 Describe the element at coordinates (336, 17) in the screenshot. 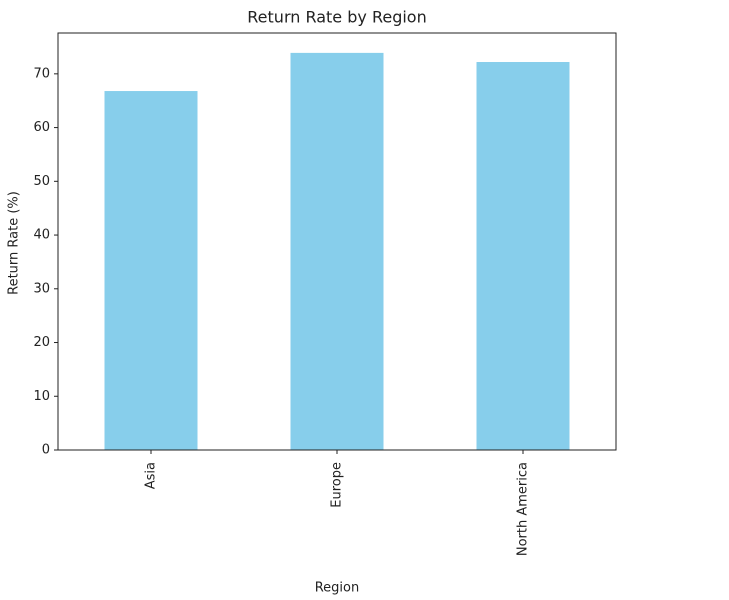

I see `chart-title: Return Rate by Region` at that location.